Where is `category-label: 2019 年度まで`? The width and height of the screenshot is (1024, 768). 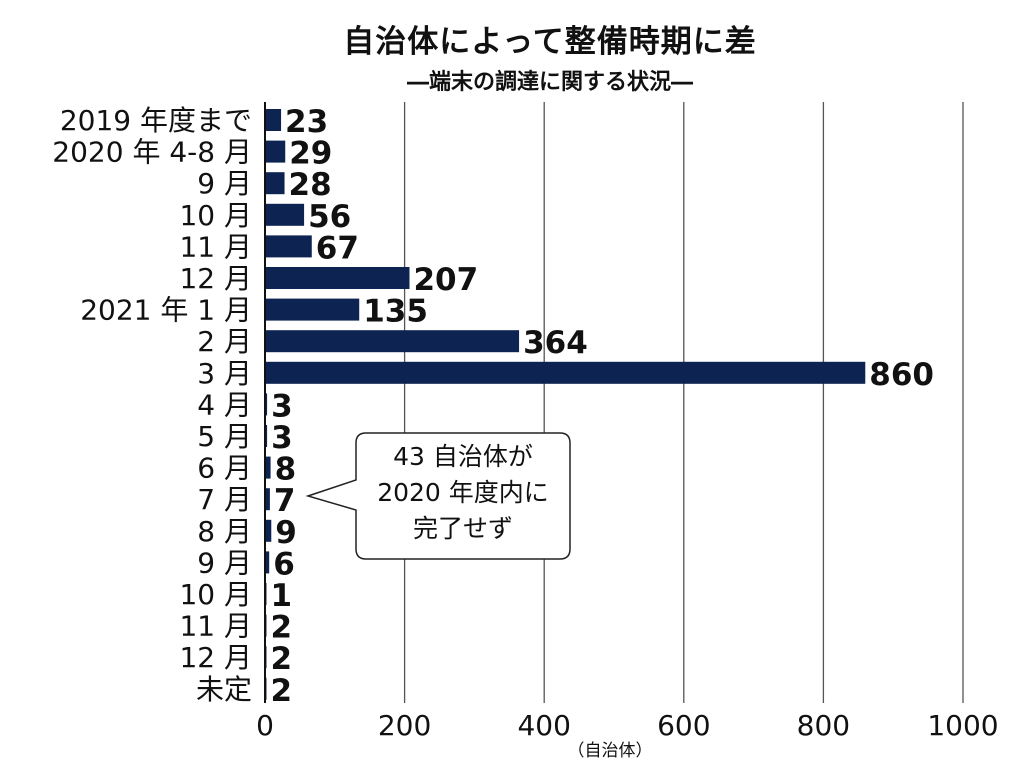
category-label: 2019 年度まで is located at coordinates (156, 120).